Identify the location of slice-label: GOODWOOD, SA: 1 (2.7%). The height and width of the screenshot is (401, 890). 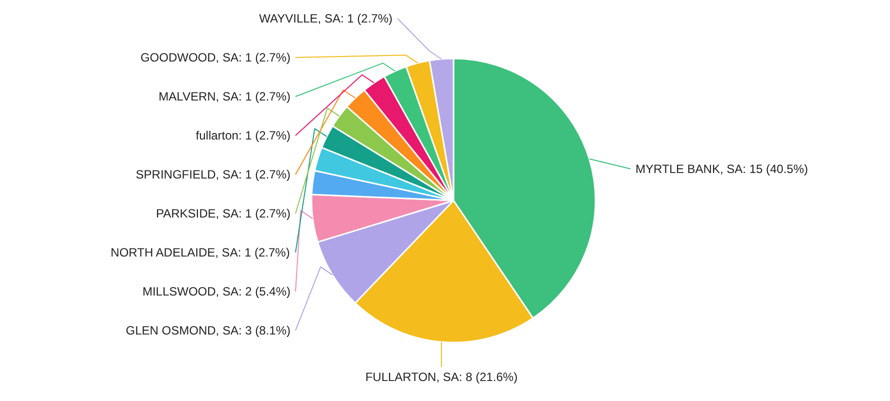
(215, 57).